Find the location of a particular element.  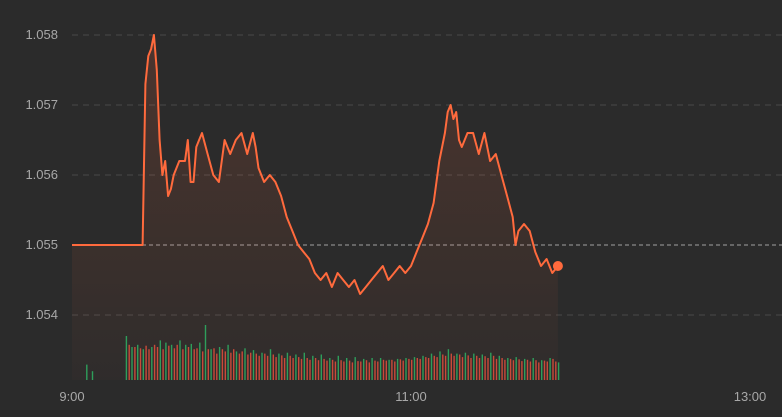

y-tick-label: 1.054 is located at coordinates (41, 314).